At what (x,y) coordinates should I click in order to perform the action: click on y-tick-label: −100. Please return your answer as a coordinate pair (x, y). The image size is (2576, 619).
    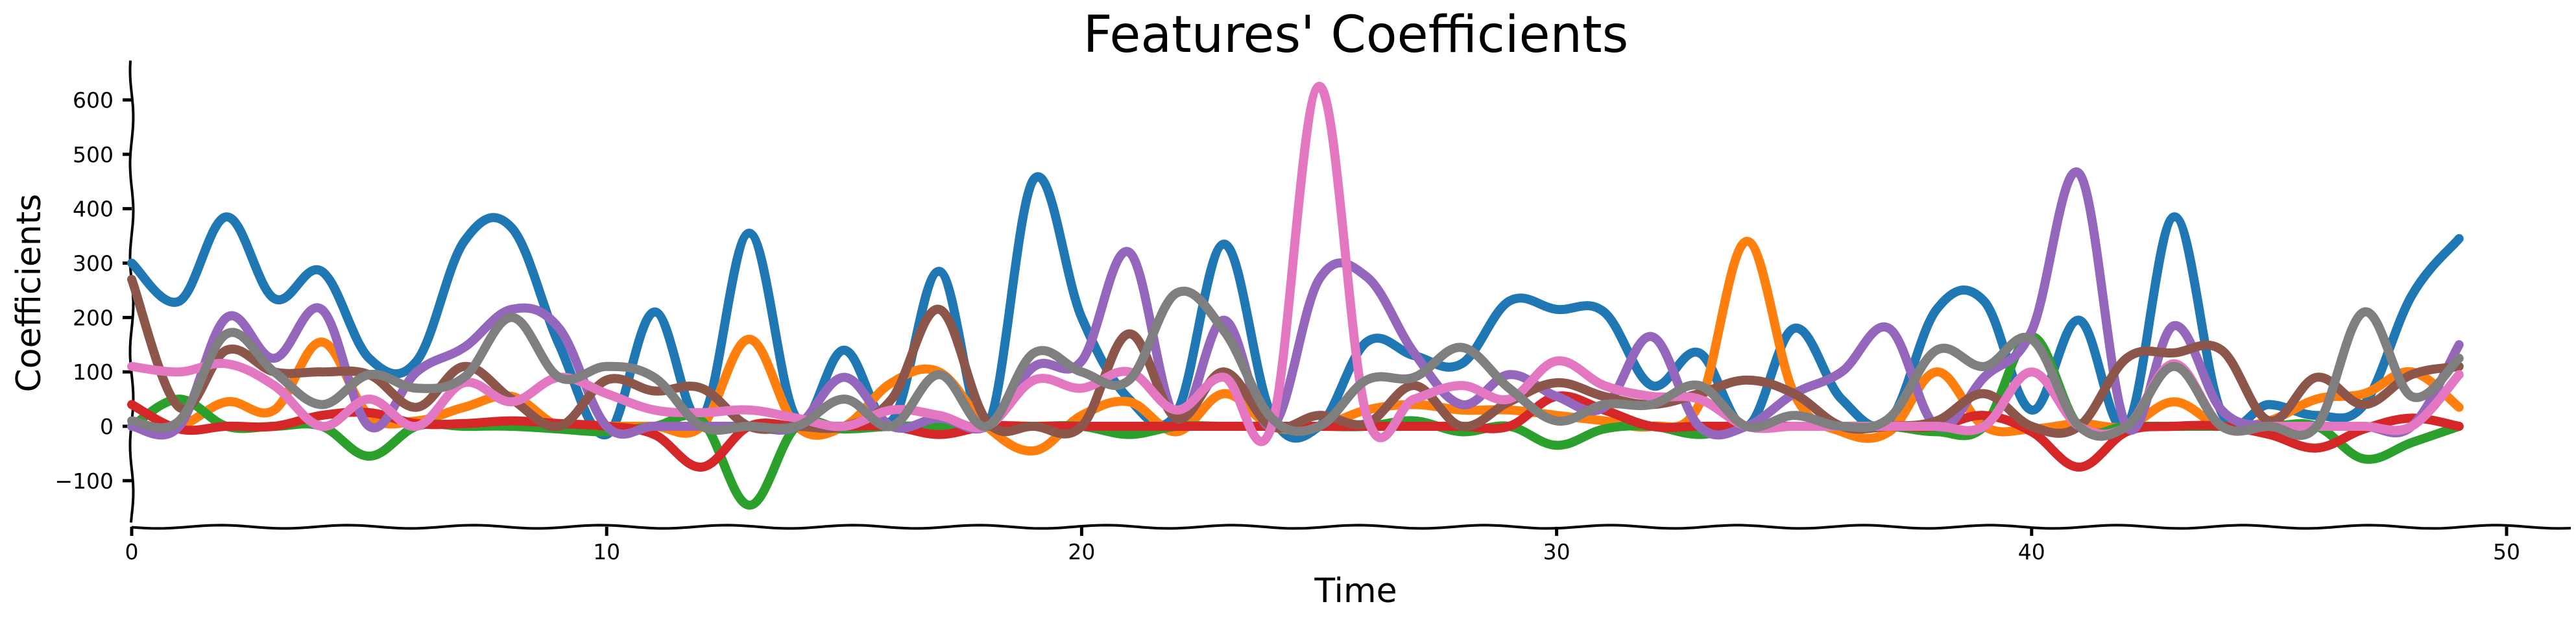
    Looking at the image, I should click on (84, 481).